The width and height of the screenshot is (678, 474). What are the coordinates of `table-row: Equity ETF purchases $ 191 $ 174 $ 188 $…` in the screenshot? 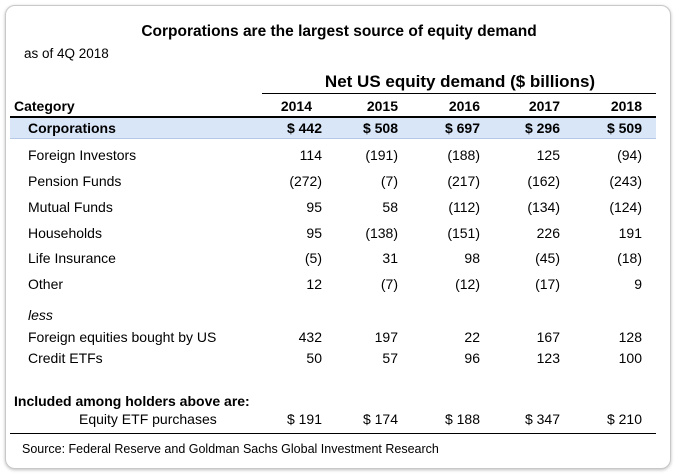 It's located at (333, 420).